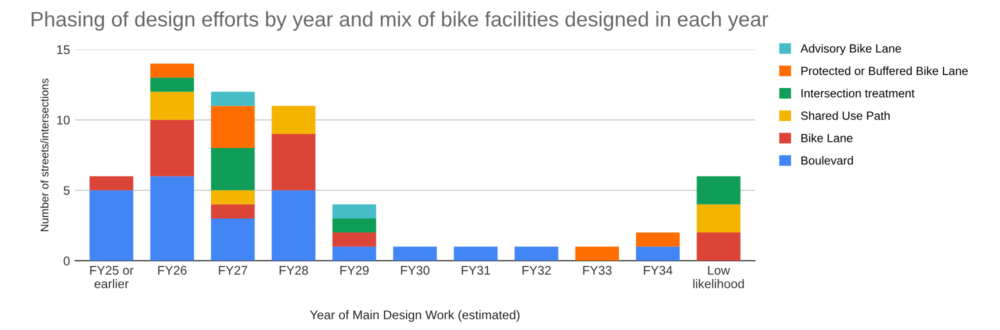 Image resolution: width=1000 pixels, height=330 pixels. What do you see at coordinates (67, 190) in the screenshot?
I see `y-tick-label: 5` at bounding box center [67, 190].